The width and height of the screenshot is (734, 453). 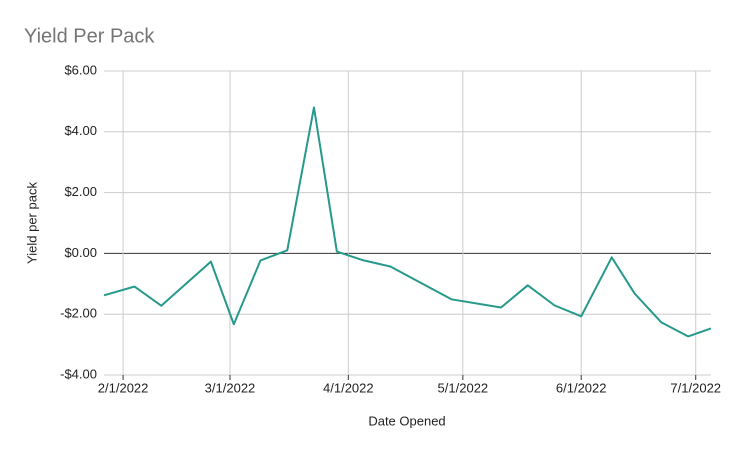 I want to click on x-tick-label: 6/1/2022, so click(x=581, y=387).